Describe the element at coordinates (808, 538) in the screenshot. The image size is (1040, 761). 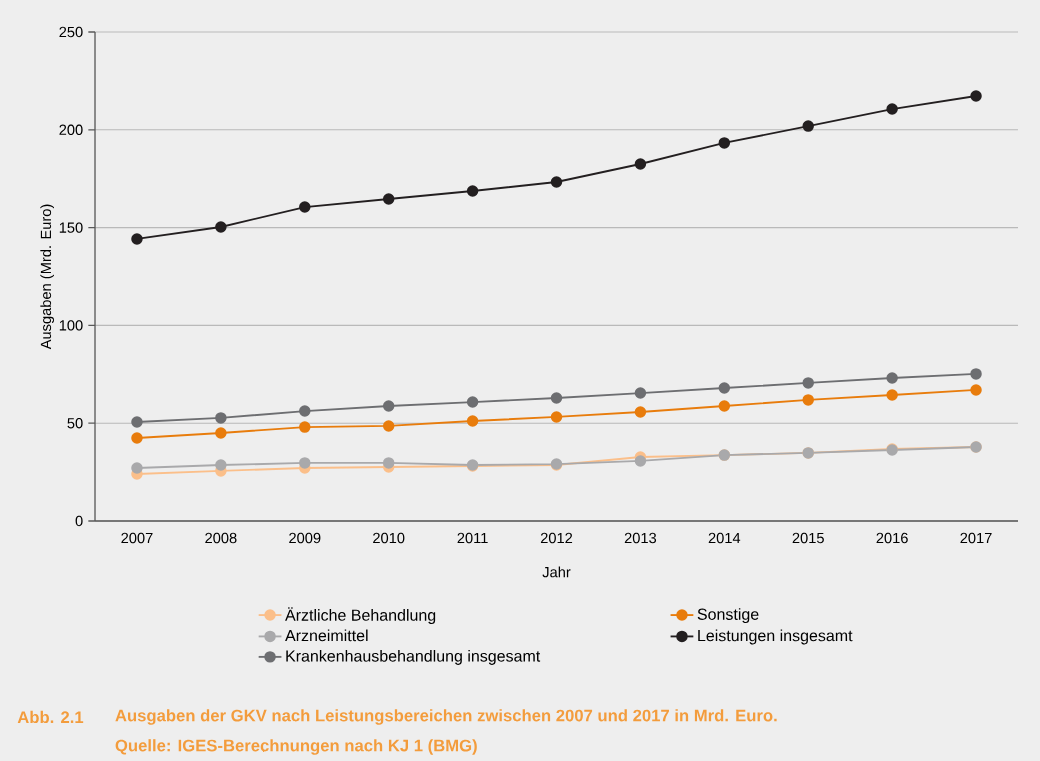
I see `x-tick-label: 2015` at that location.